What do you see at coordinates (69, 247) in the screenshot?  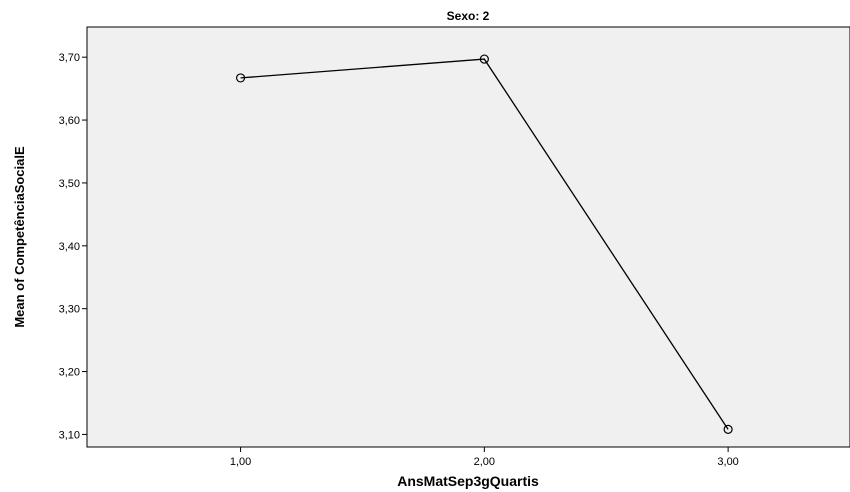 I see `y-tick-label: 3,40` at bounding box center [69, 247].